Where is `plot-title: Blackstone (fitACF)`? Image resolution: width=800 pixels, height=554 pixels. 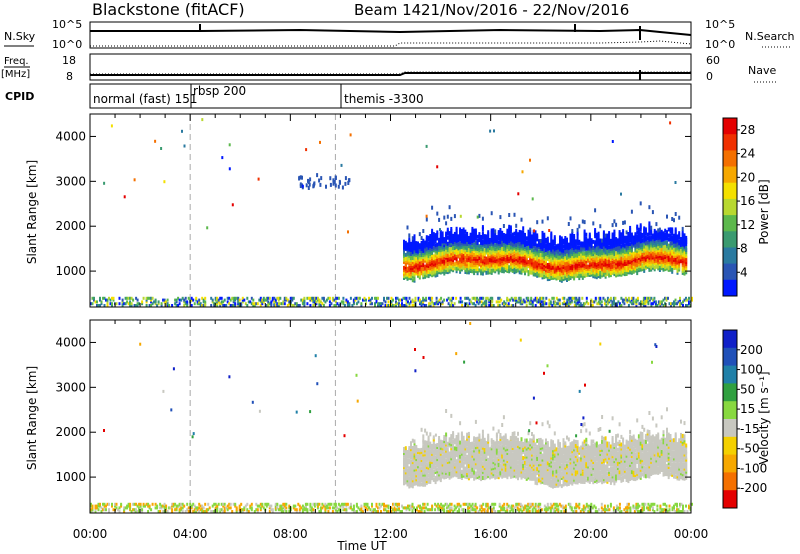 plot-title: Blackstone (fitACF) is located at coordinates (168, 9).